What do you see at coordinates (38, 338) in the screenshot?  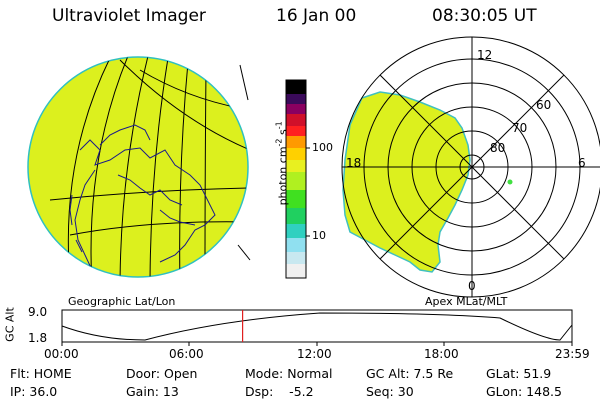 I see `altitude-ymin: 1.8` at bounding box center [38, 338].